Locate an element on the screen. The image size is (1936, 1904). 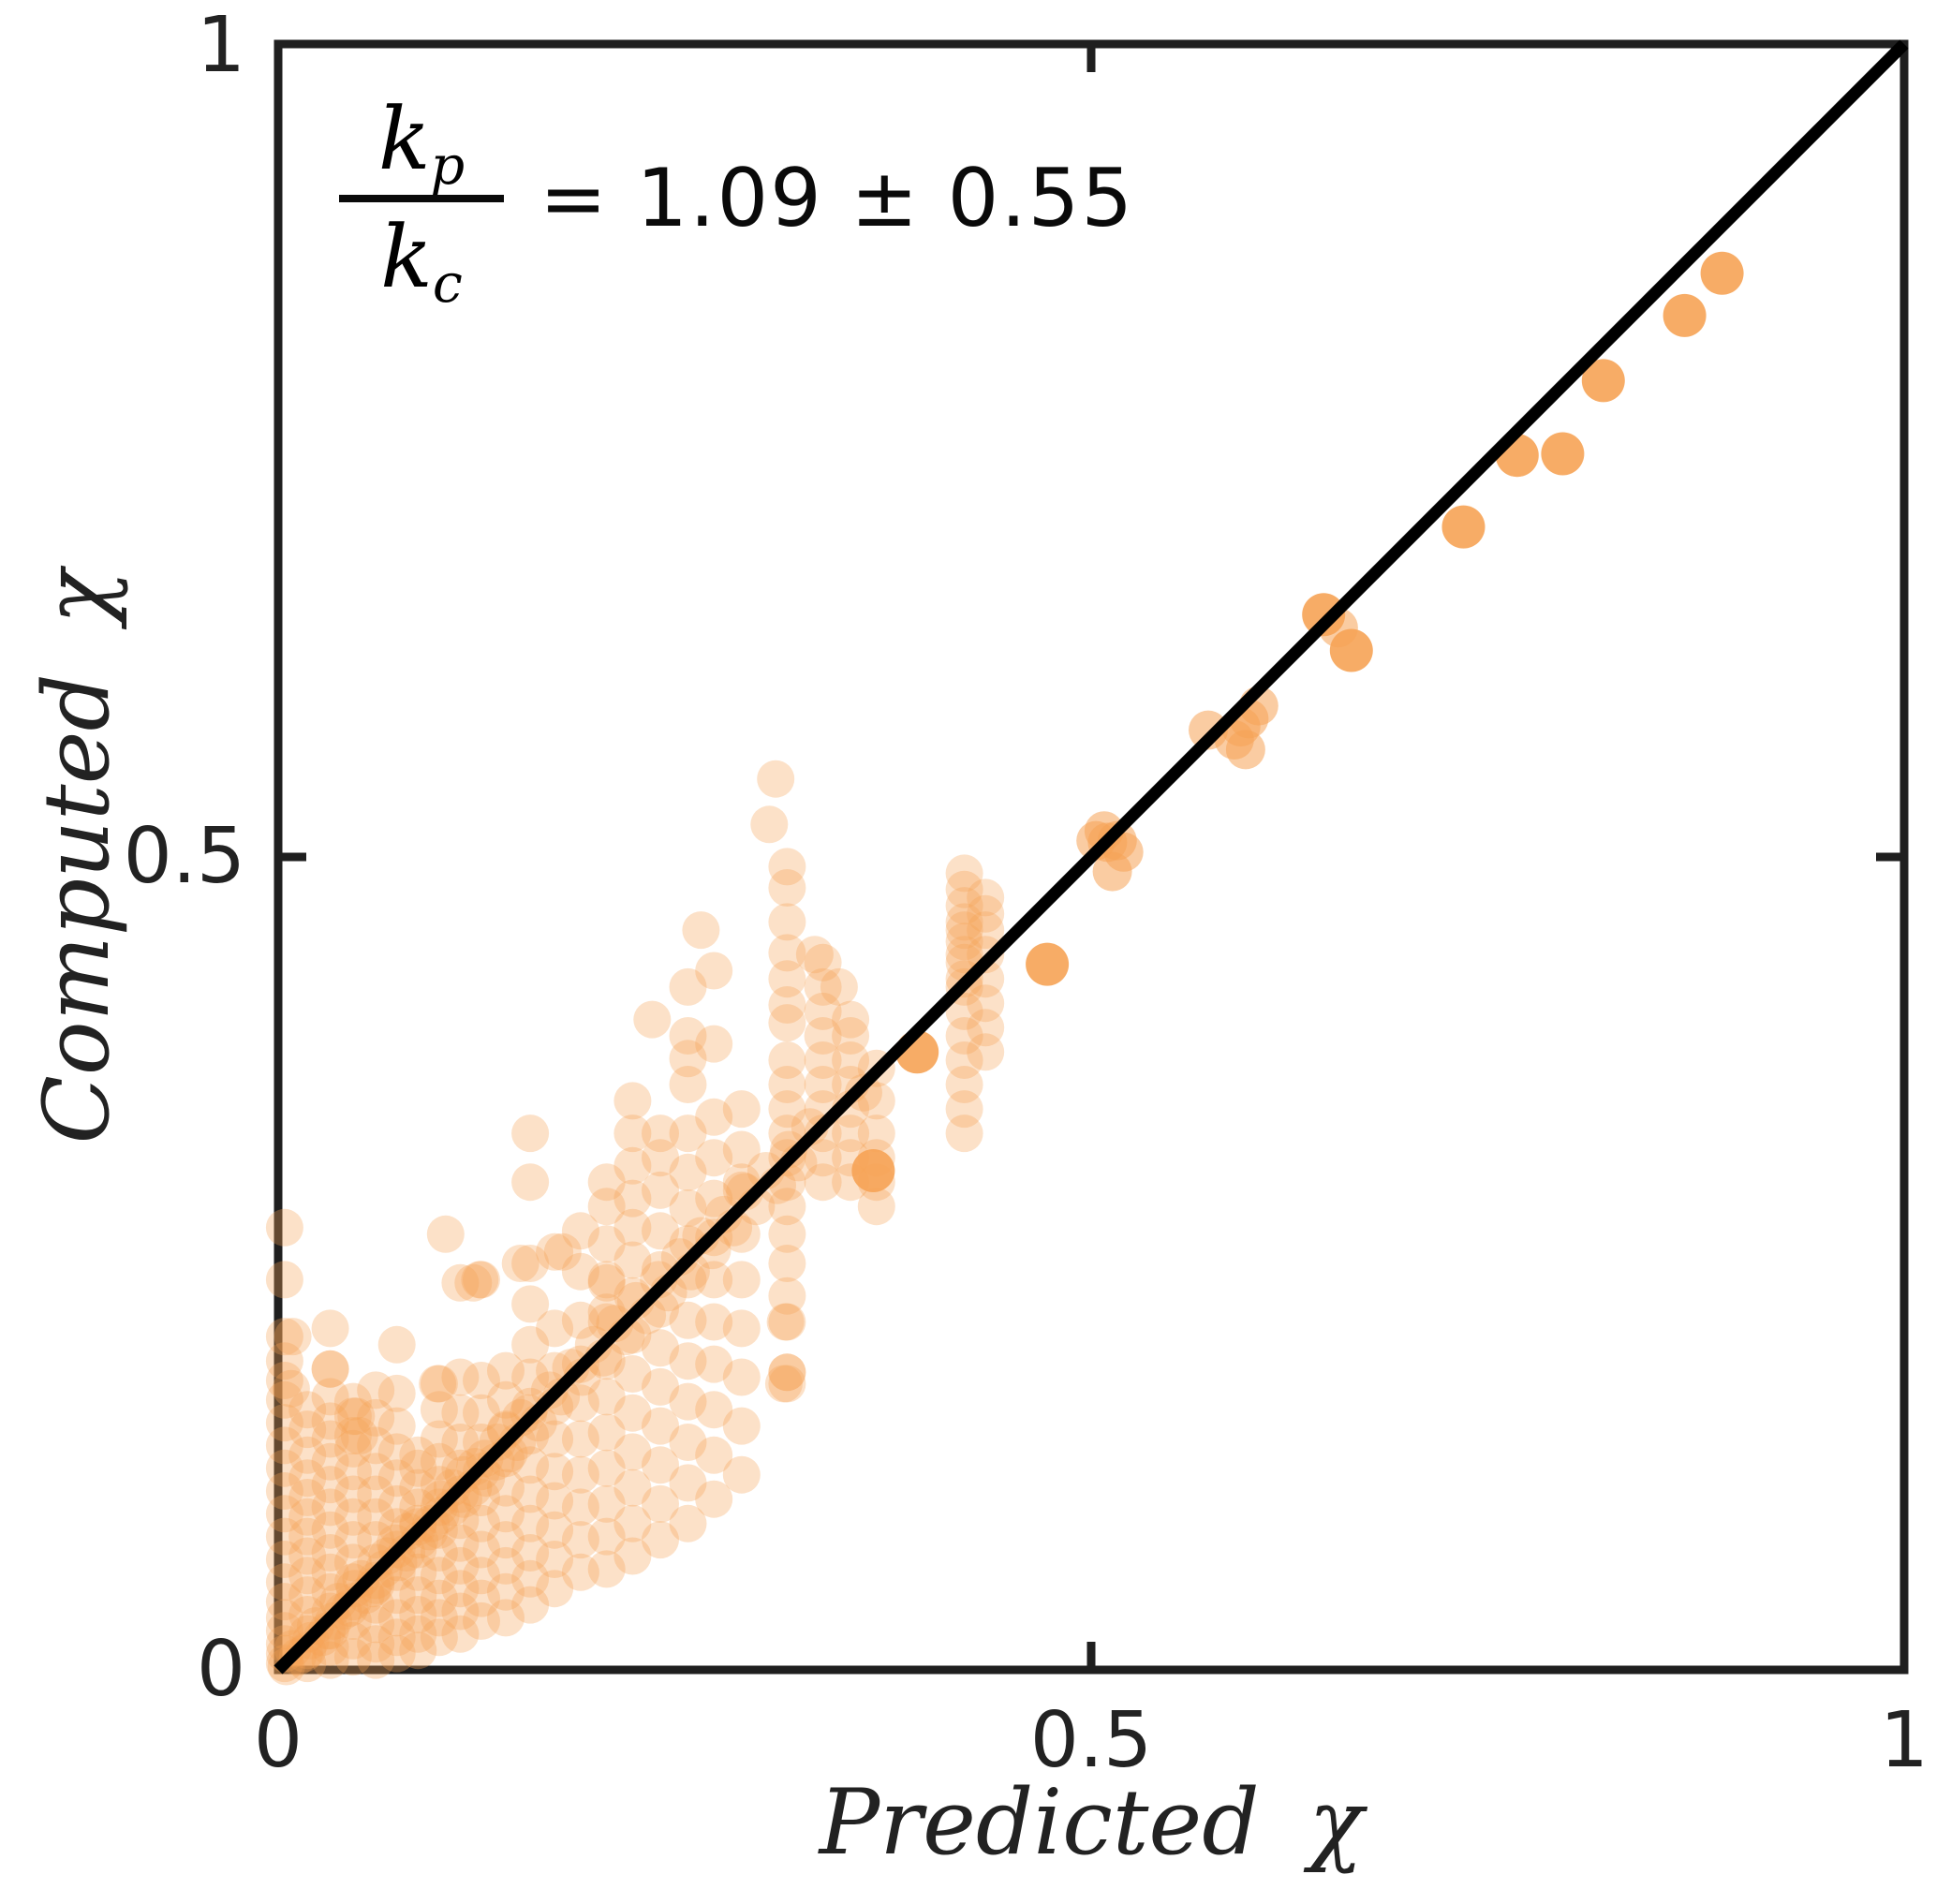
y-axis-label: Computed χ is located at coordinates (76, 856).